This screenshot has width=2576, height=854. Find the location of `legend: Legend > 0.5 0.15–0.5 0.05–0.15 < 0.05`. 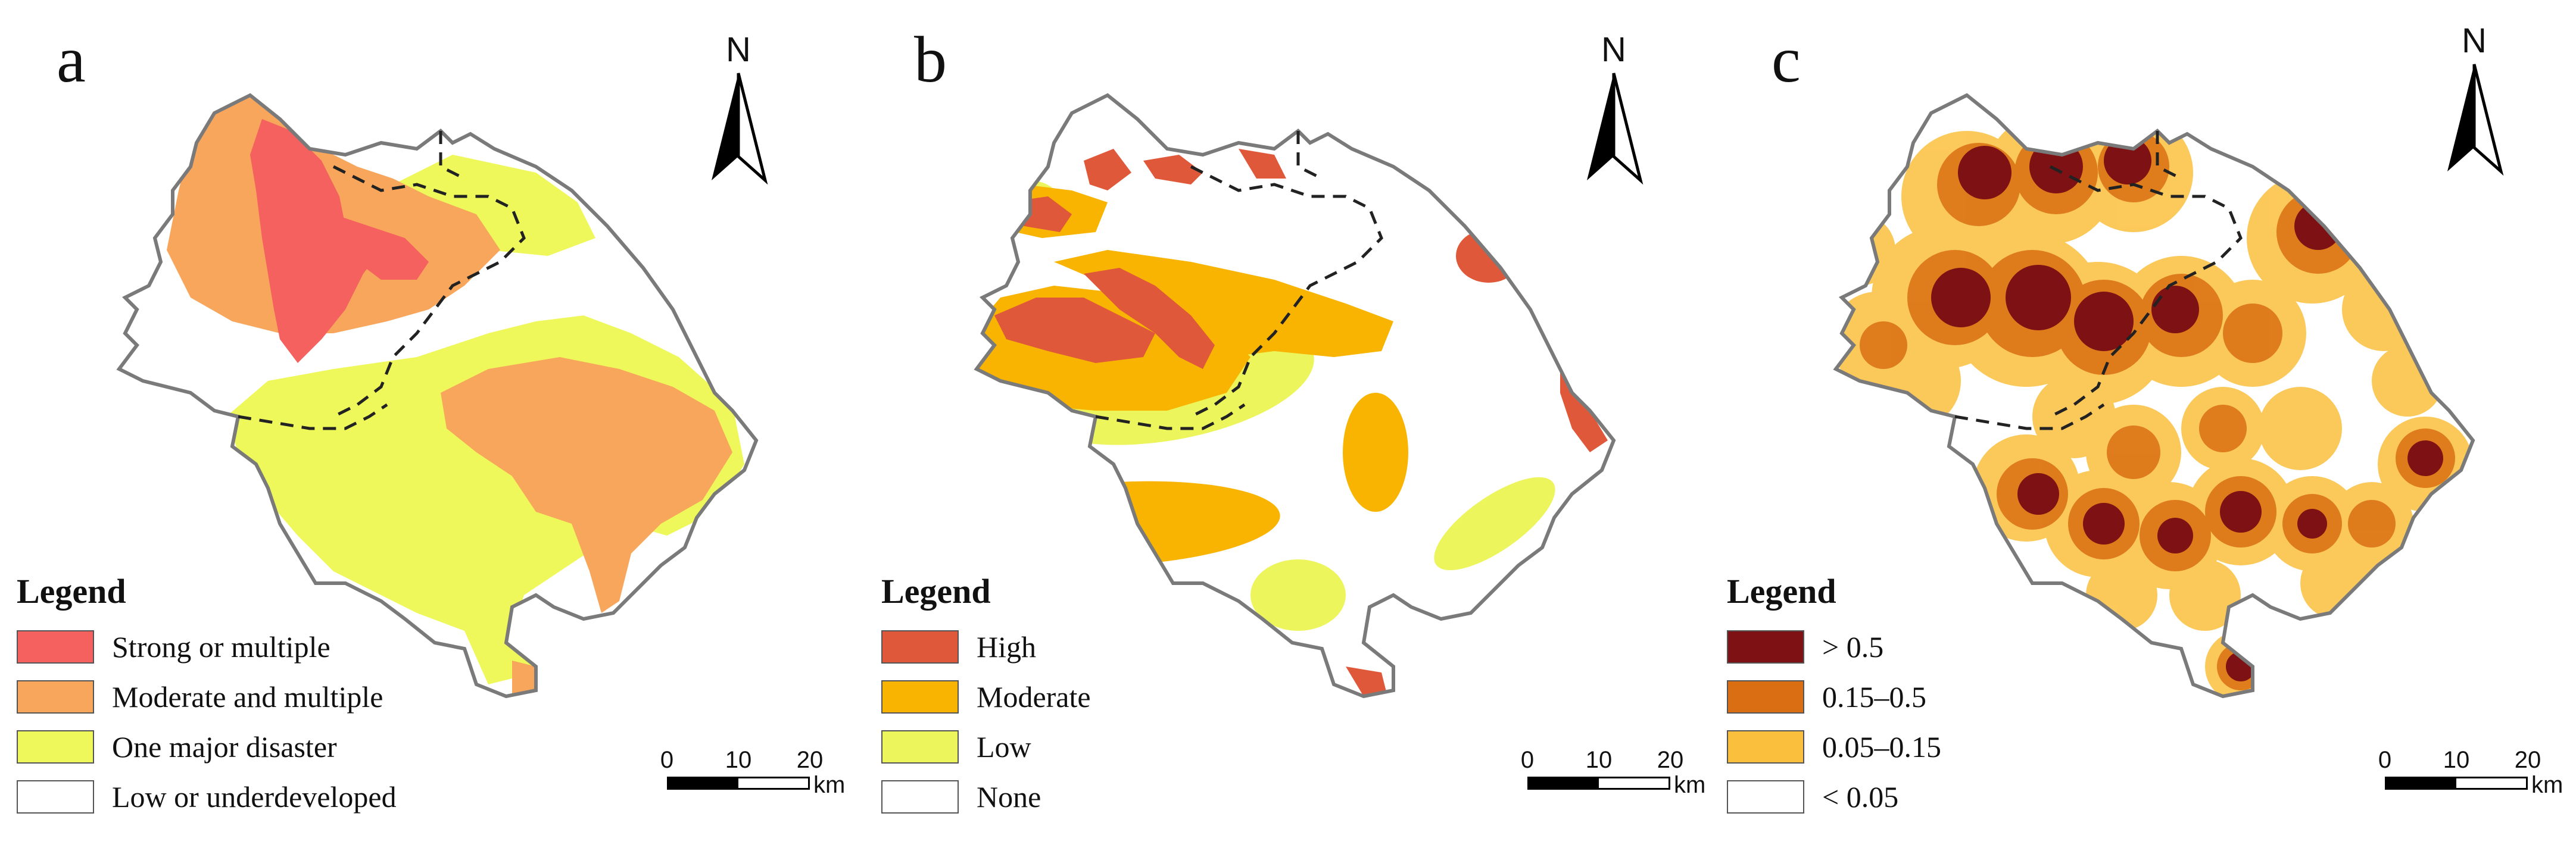

legend: Legend > 0.5 0.15–0.5 0.05–0.15 < 0.05 is located at coordinates (1834, 696).